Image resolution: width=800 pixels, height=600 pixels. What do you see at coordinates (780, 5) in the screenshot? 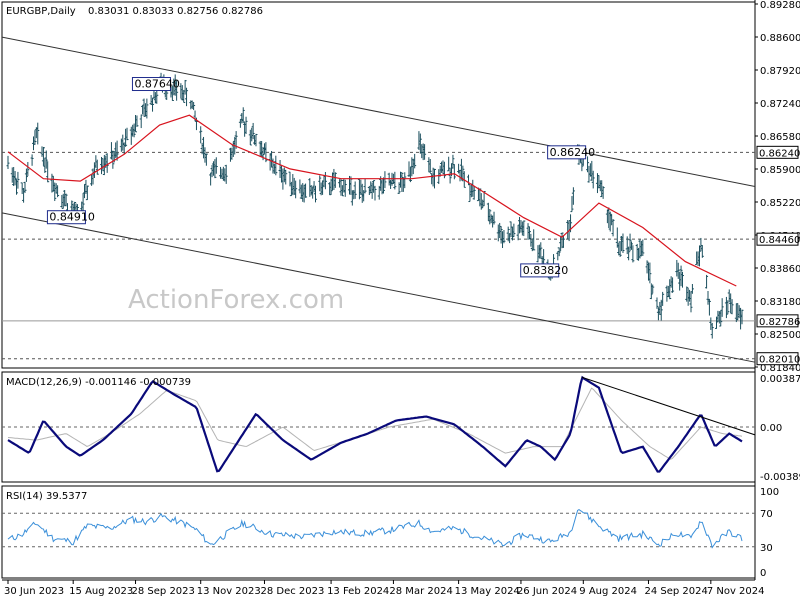
I see `price-tick-label: 0.89280` at bounding box center [780, 5].